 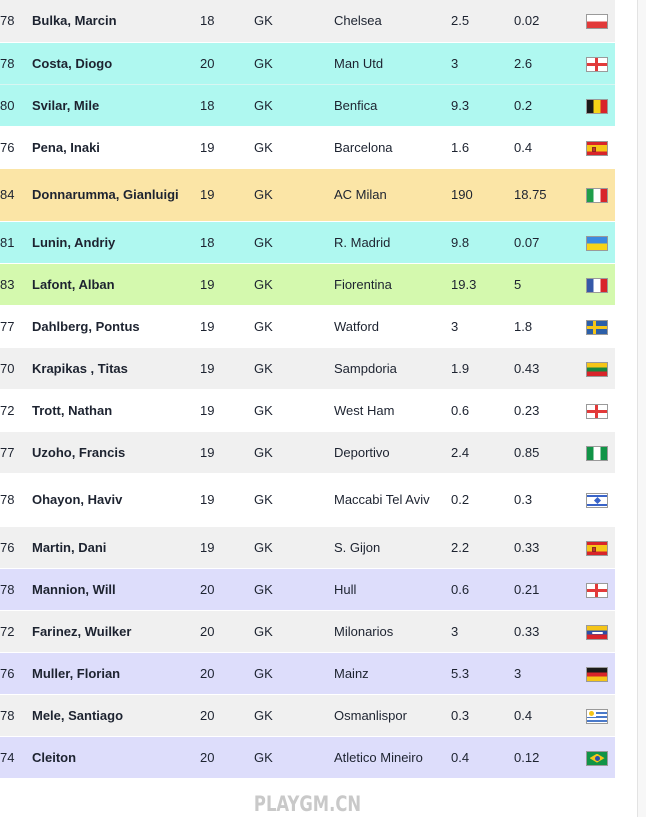 What do you see at coordinates (637, 408) in the screenshot?
I see `page-gutter-rule` at bounding box center [637, 408].